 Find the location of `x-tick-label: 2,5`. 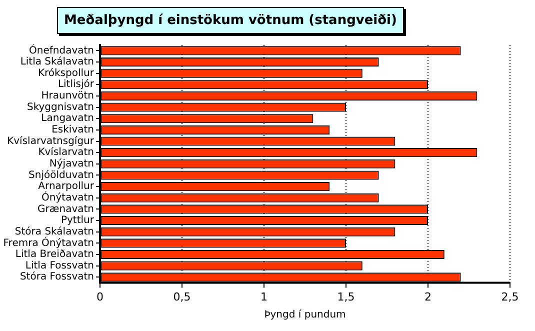

x-tick-label: 2,5 is located at coordinates (510, 297).